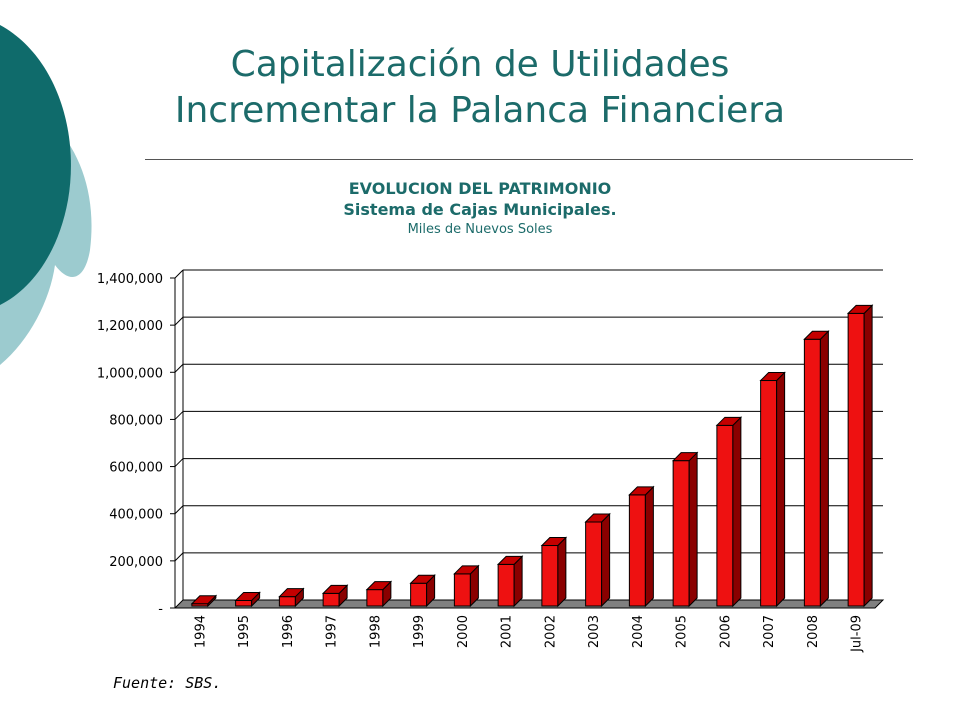  What do you see at coordinates (594, 564) in the screenshot?
I see `bar-2003` at bounding box center [594, 564].